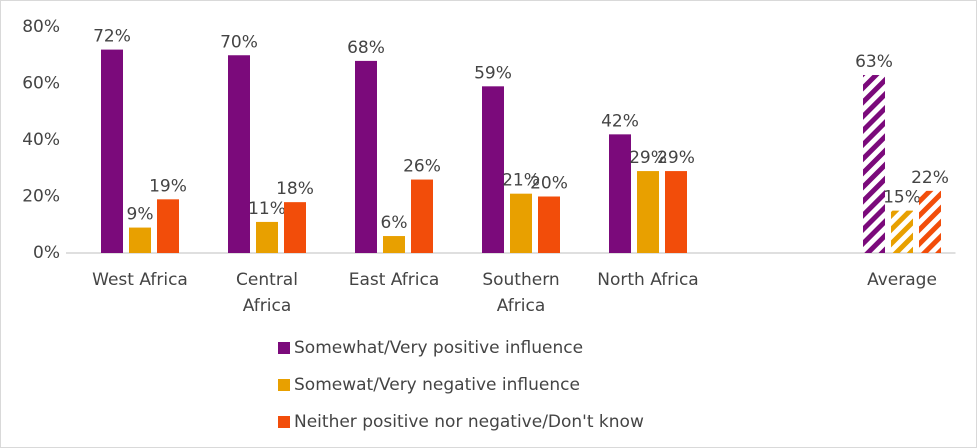  I want to click on data-label: 18%, so click(295, 189).